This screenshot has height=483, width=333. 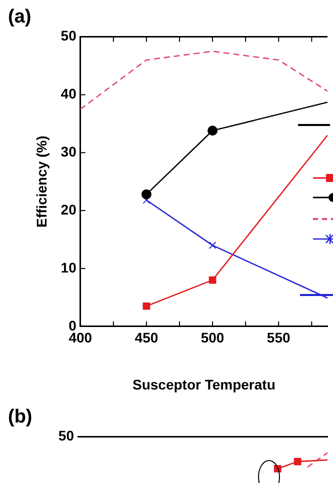 I want to click on y-tick-label: 50, so click(x=68, y=36).